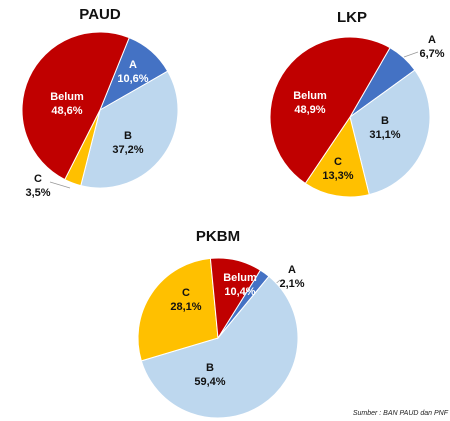  I want to click on slice-value-label: 48,9%, so click(309, 110).